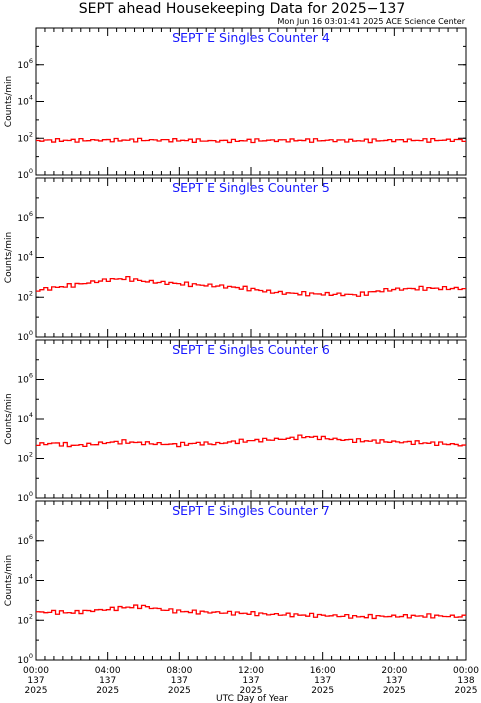  I want to click on panel-title: SEPT E Singles Counter 5, so click(251, 187).